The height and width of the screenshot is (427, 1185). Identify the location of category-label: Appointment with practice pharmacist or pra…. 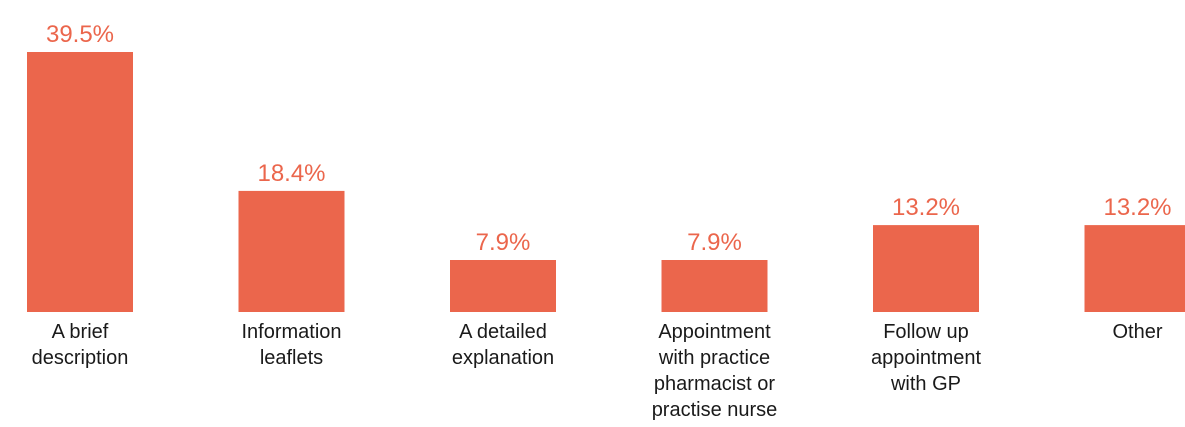
(715, 371).